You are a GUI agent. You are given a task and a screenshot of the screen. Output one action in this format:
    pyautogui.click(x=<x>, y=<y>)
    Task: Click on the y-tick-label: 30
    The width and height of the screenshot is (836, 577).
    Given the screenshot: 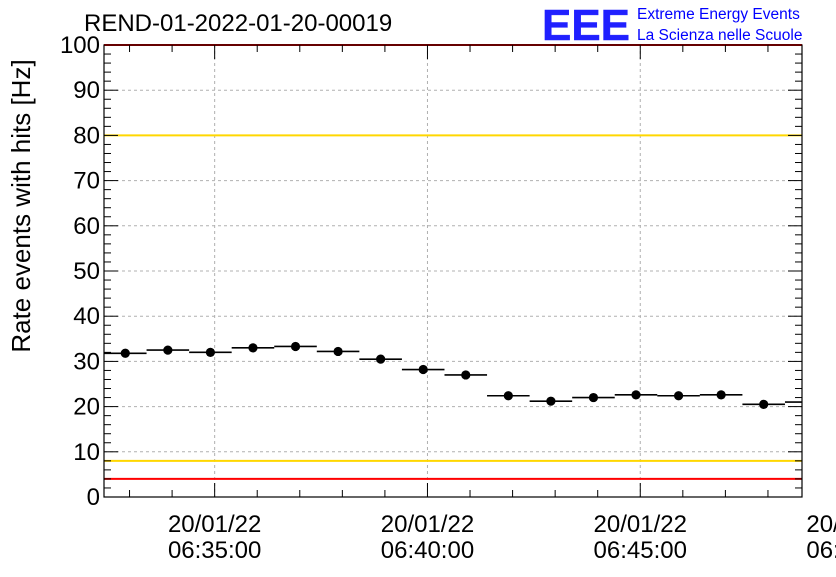 What is the action you would take?
    pyautogui.click(x=86, y=361)
    